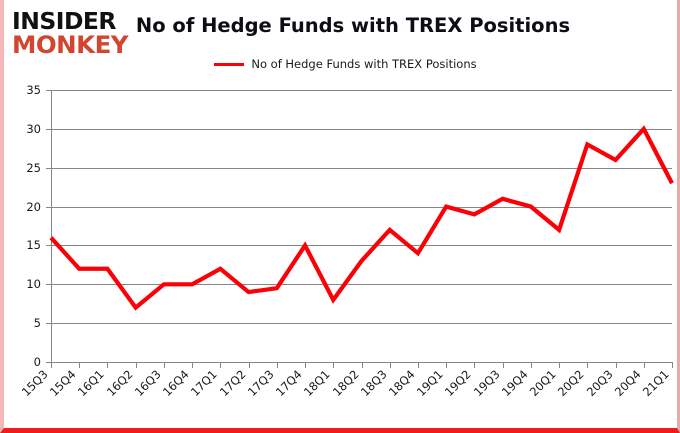  Describe the element at coordinates (430, 383) in the screenshot. I see `x-axis-tick-label: 19Q1` at that location.